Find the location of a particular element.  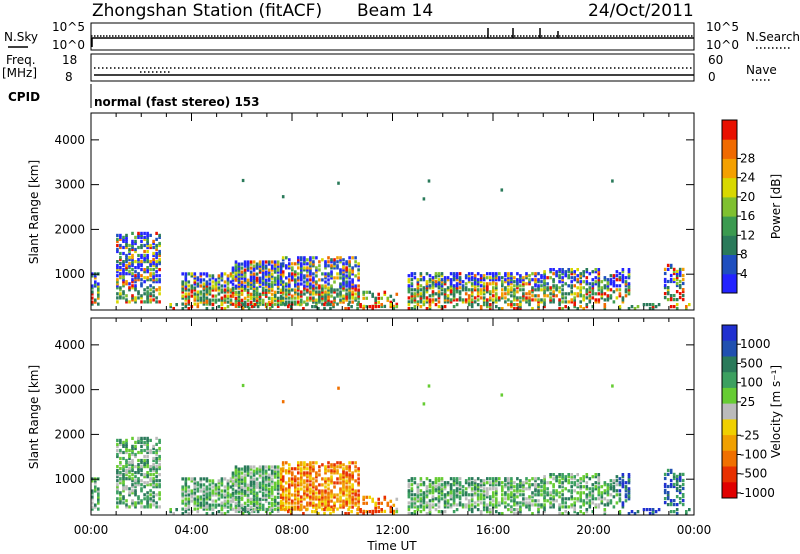

power-colorbar-segment is located at coordinates (729, 245).